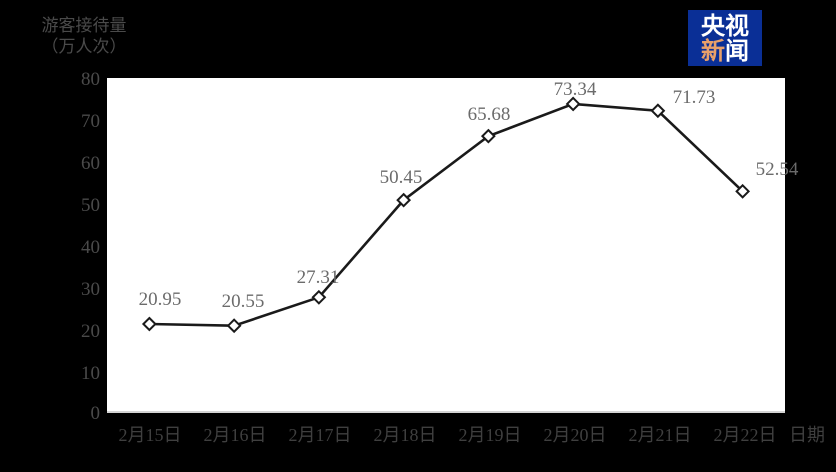  I want to click on cctv-news-logo: 央 视 新 闻, so click(725, 38).